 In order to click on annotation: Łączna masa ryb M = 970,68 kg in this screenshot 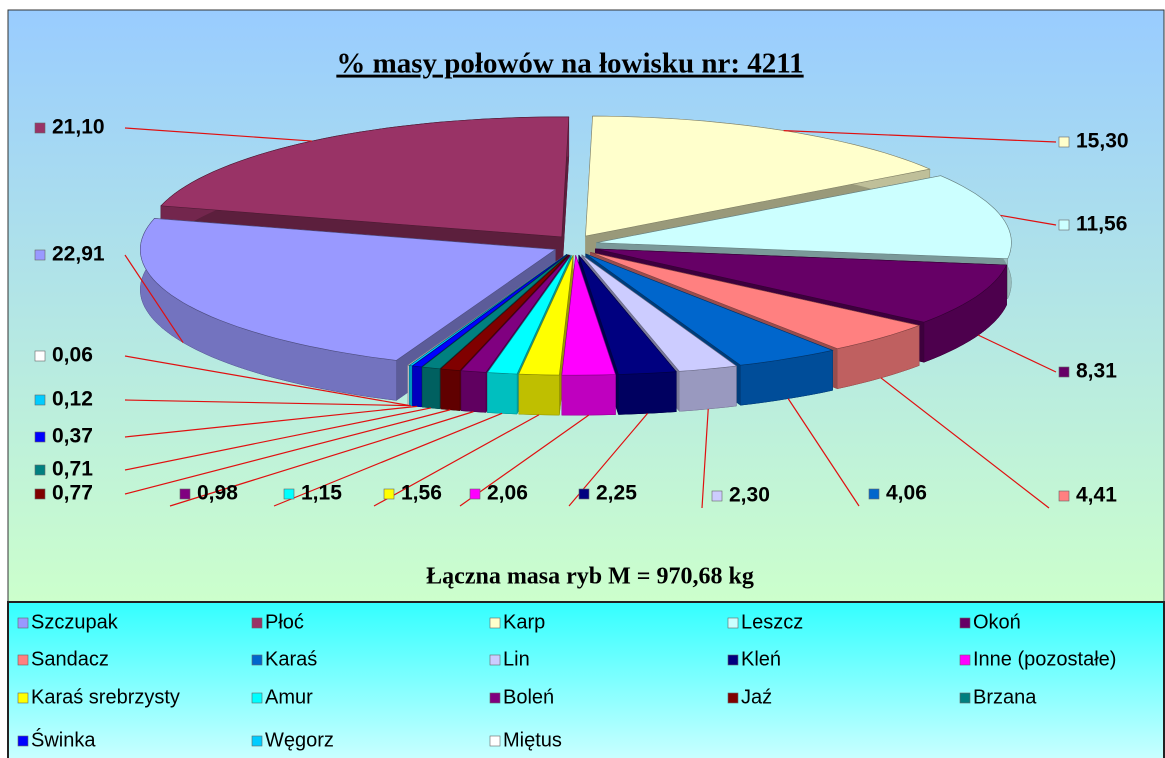, I will do `click(590, 577)`.